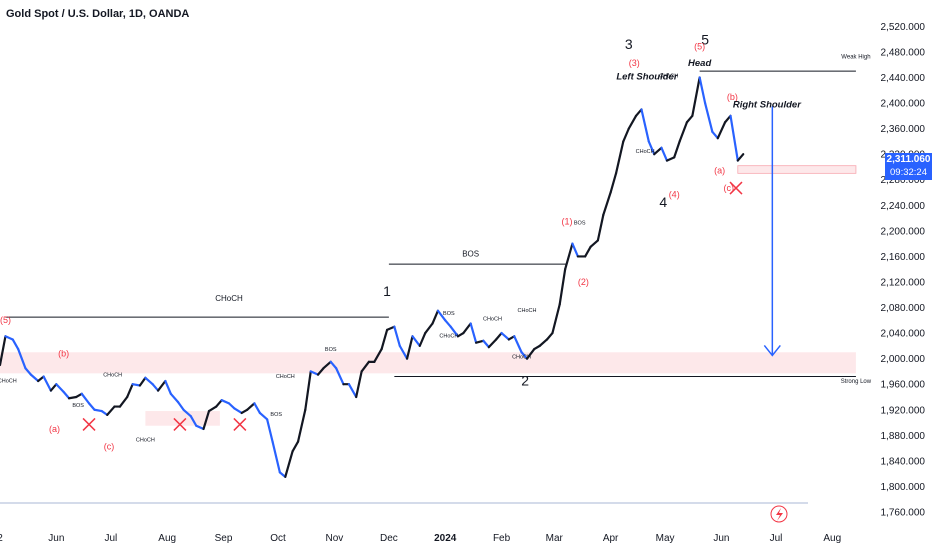 Image resolution: width=932 pixels, height=555 pixels. I want to click on subwave-label: (2), so click(583, 282).